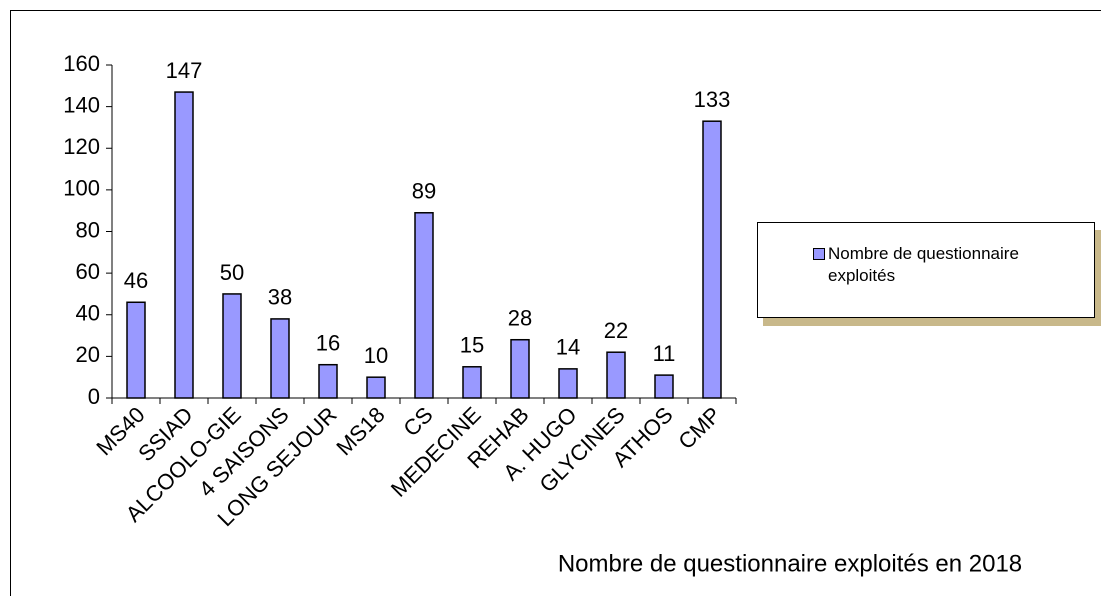 The image size is (1101, 596). Describe the element at coordinates (360, 431) in the screenshot. I see `x-tick-label: MS18` at that location.